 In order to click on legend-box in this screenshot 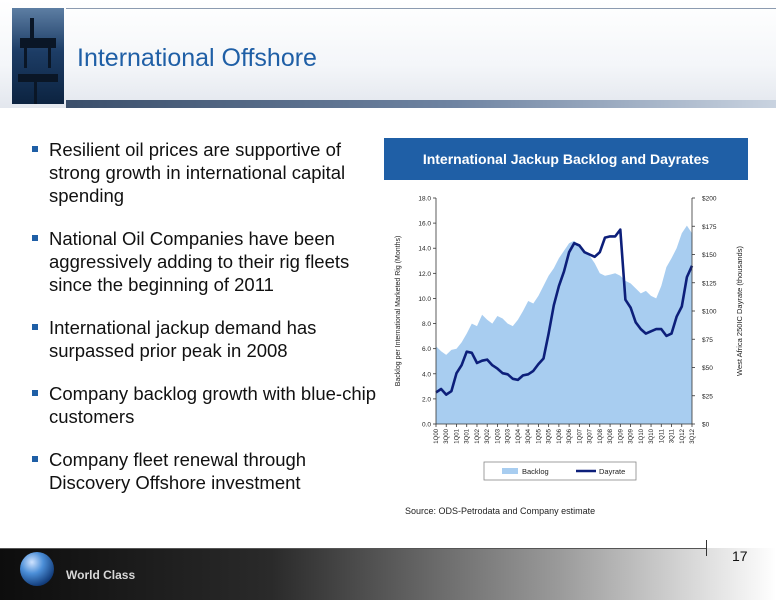, I will do `click(560, 471)`.